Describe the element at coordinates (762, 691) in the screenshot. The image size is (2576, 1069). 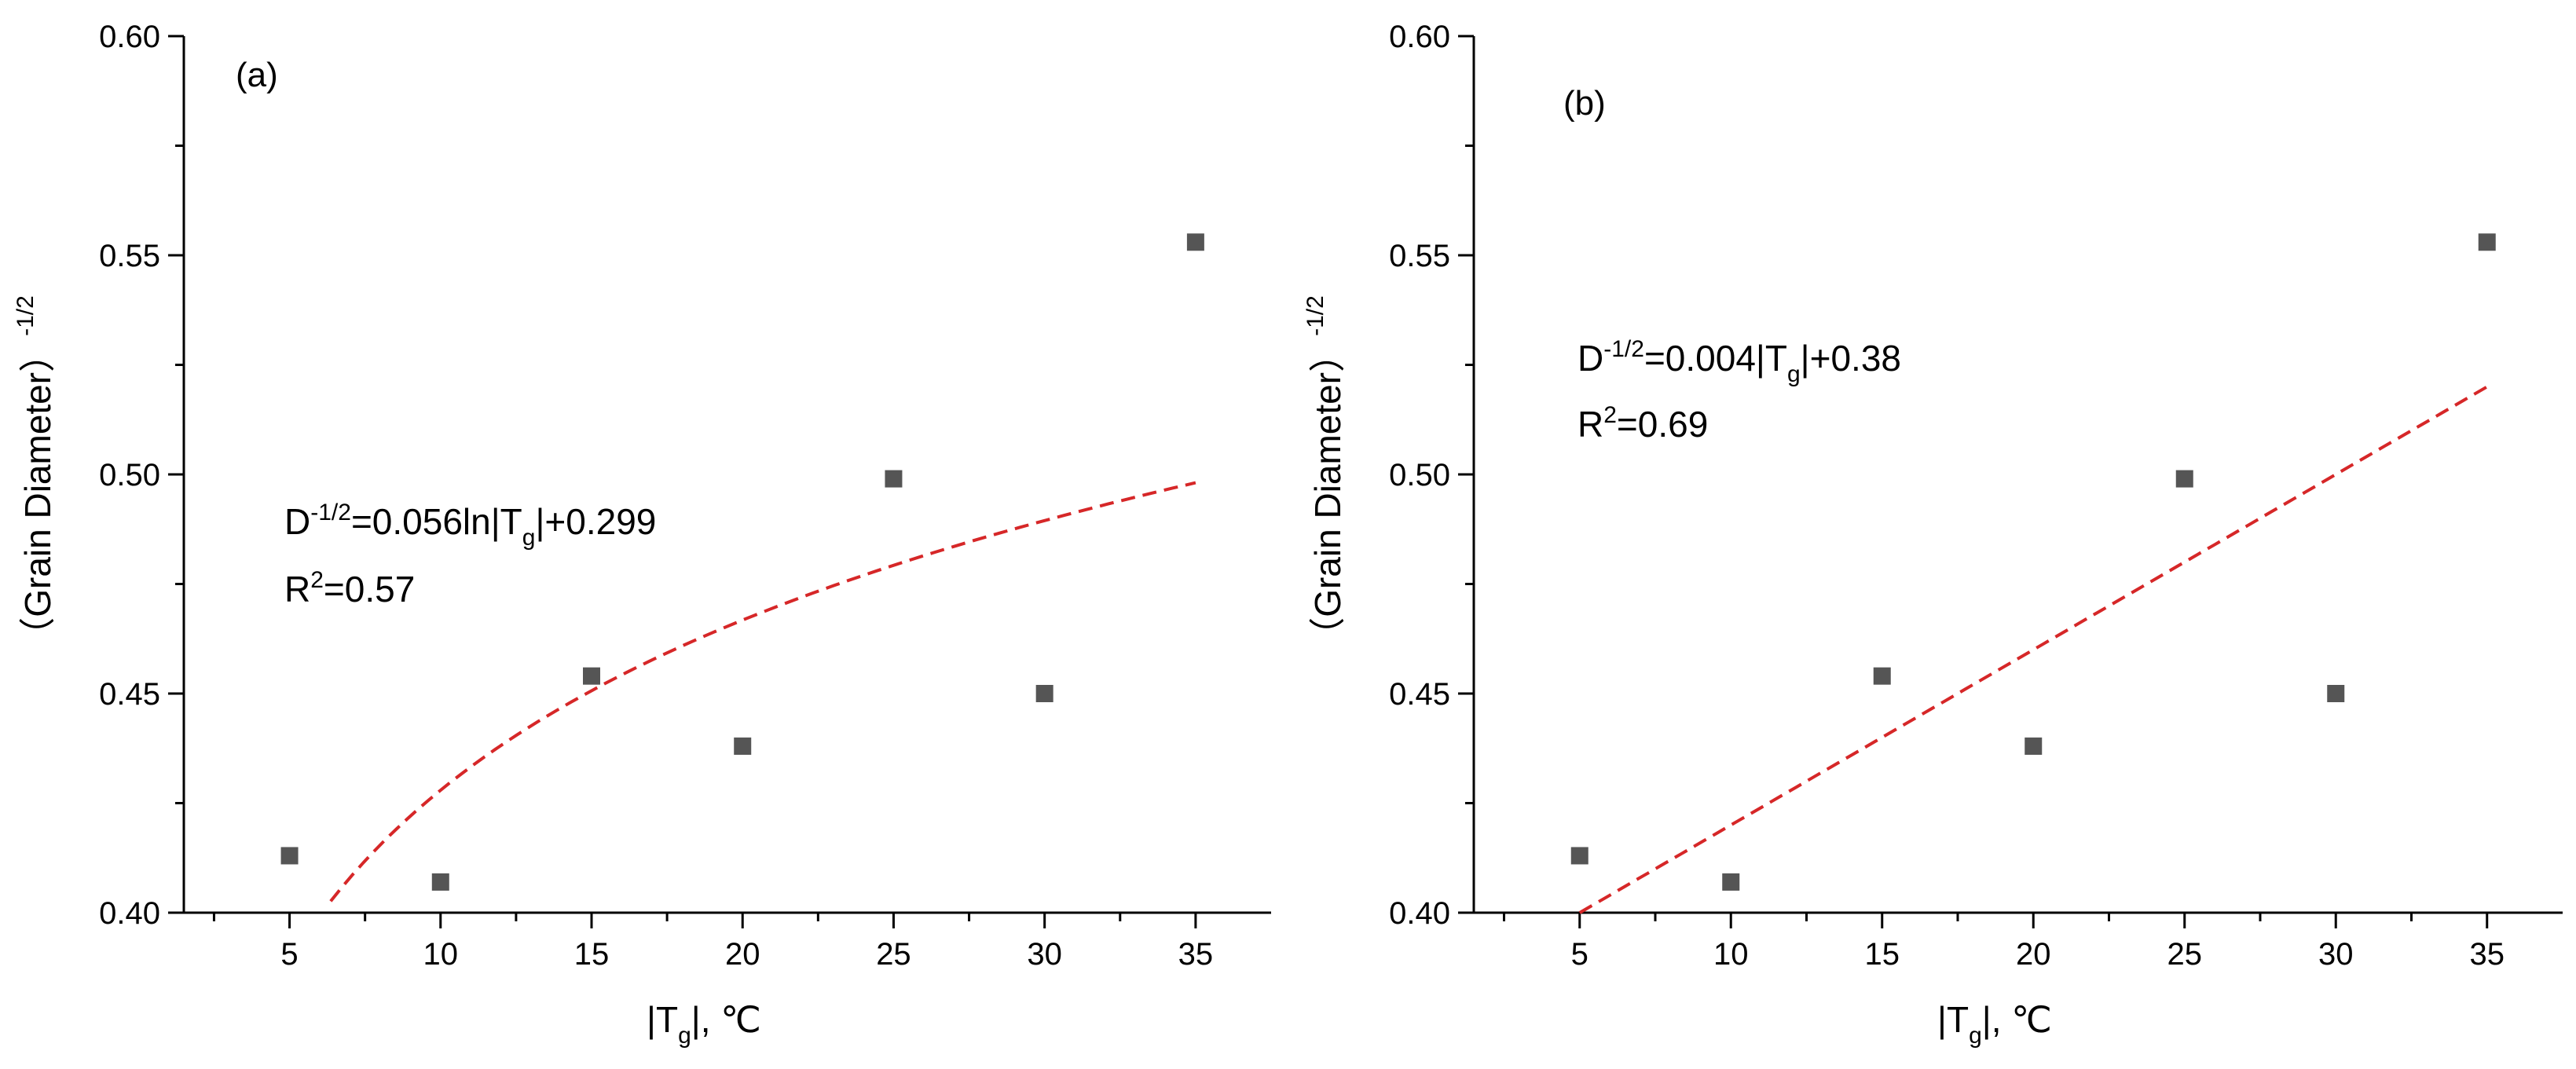
I see `fit-line` at that location.